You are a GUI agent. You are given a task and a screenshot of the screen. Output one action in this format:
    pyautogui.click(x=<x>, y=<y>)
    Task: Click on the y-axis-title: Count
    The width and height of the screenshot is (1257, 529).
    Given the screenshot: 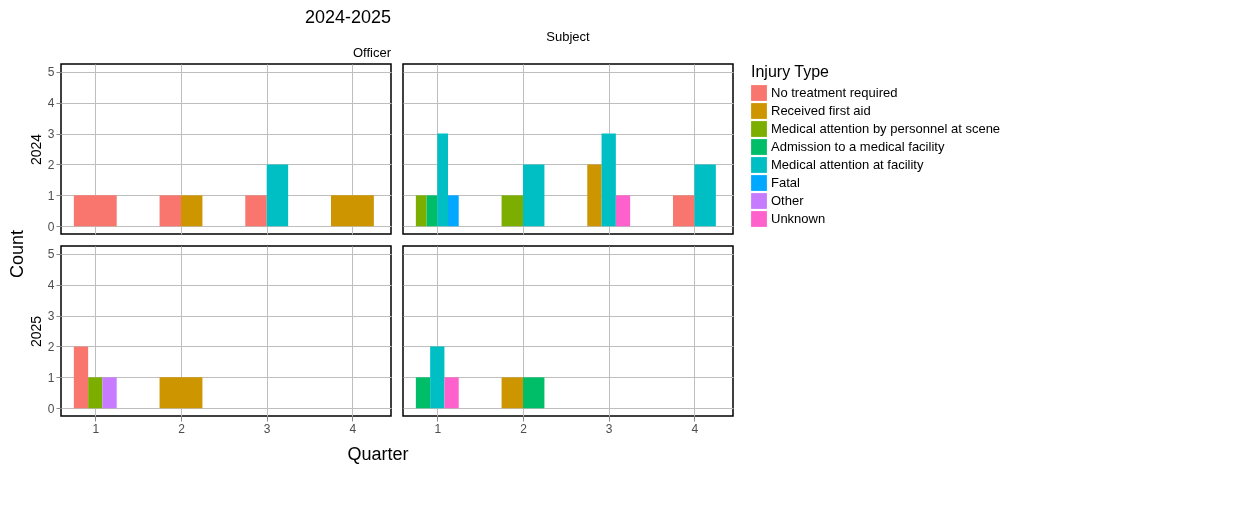 What is the action you would take?
    pyautogui.click(x=17, y=254)
    